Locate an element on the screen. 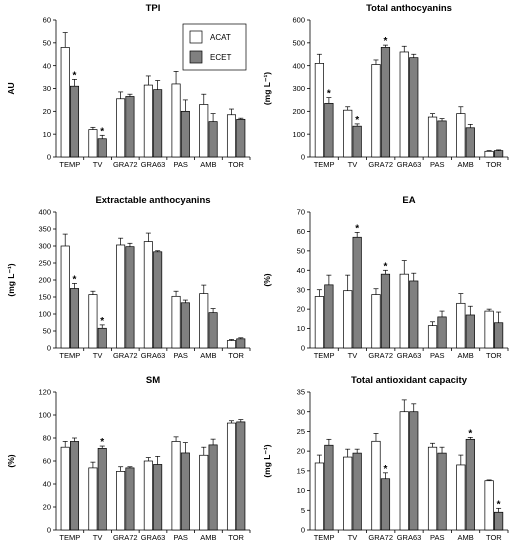 Image resolution: width=521 pixels, height=550 pixels. y-tick-label: 15 is located at coordinates (301, 470).